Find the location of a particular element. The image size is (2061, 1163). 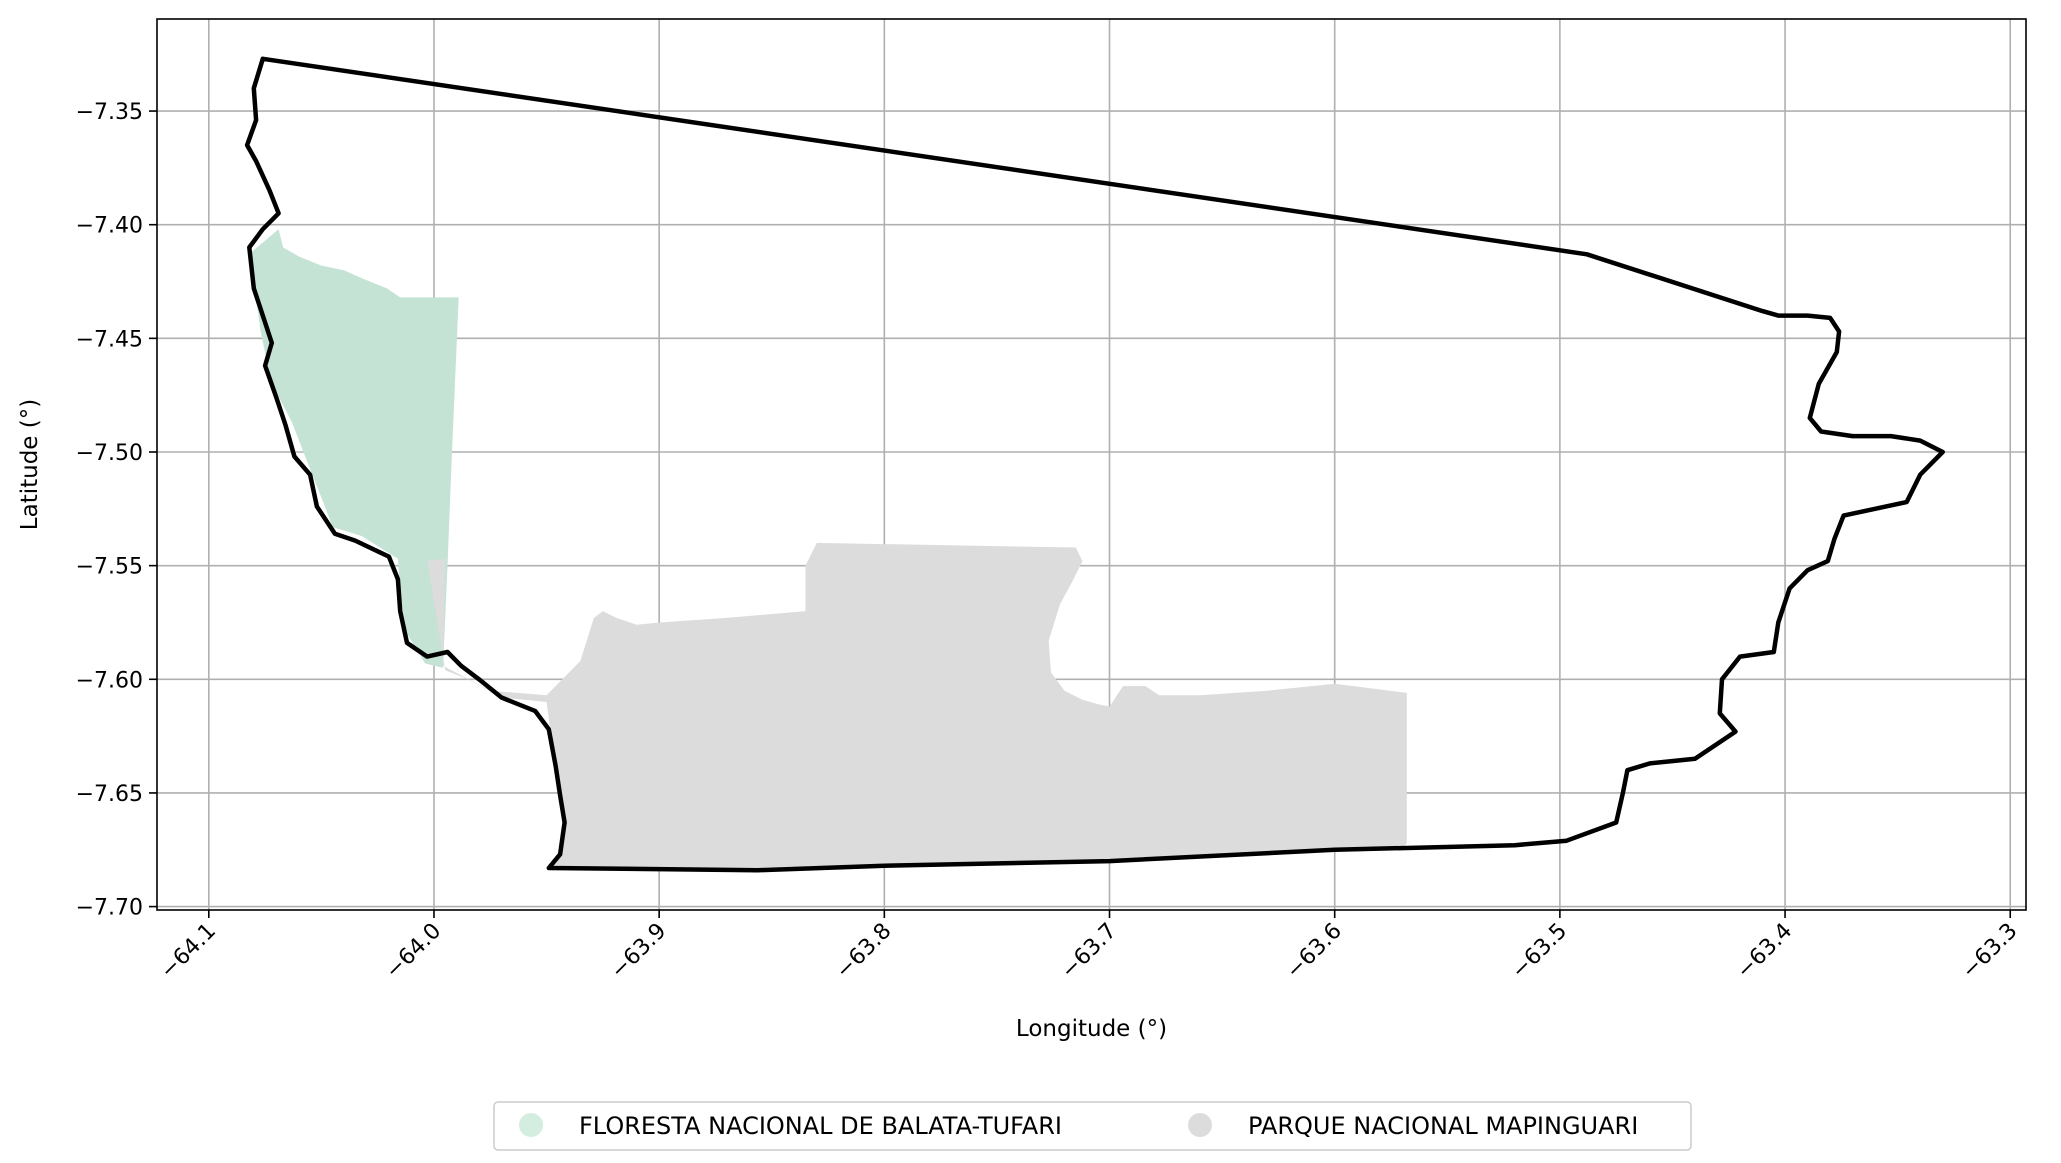

y-tick-label: −7.55 is located at coordinates (109, 567).